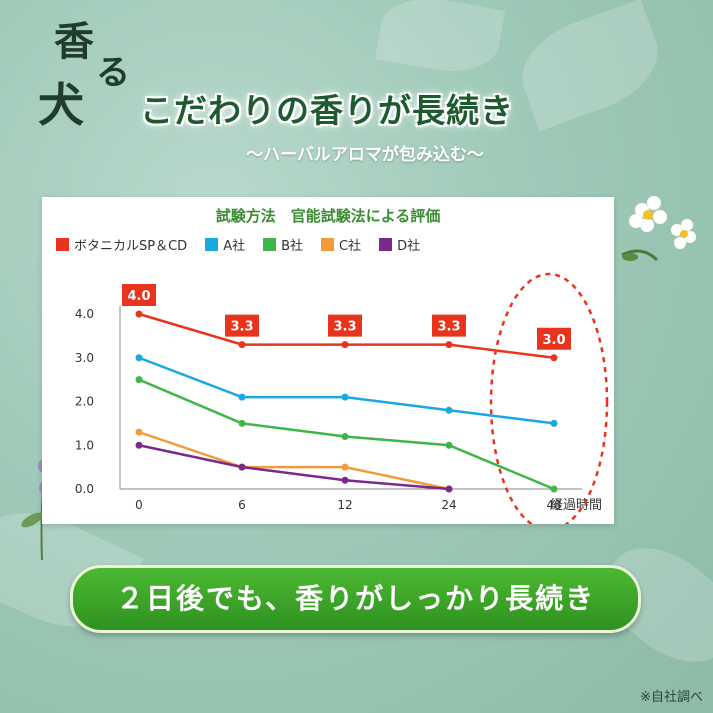 The height and width of the screenshot is (713, 713). What do you see at coordinates (74, 41) in the screenshot?
I see `logo-char-1: 香` at bounding box center [74, 41].